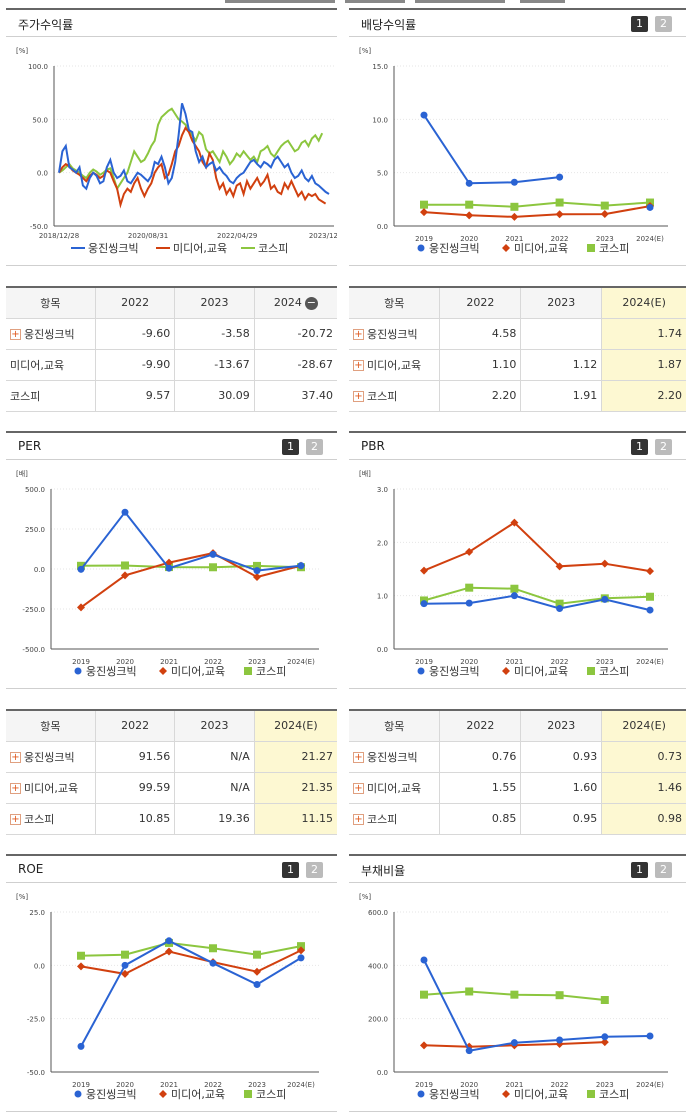 The width and height of the screenshot is (691, 1115). I want to click on y-unit-label: [배], so click(22, 473).